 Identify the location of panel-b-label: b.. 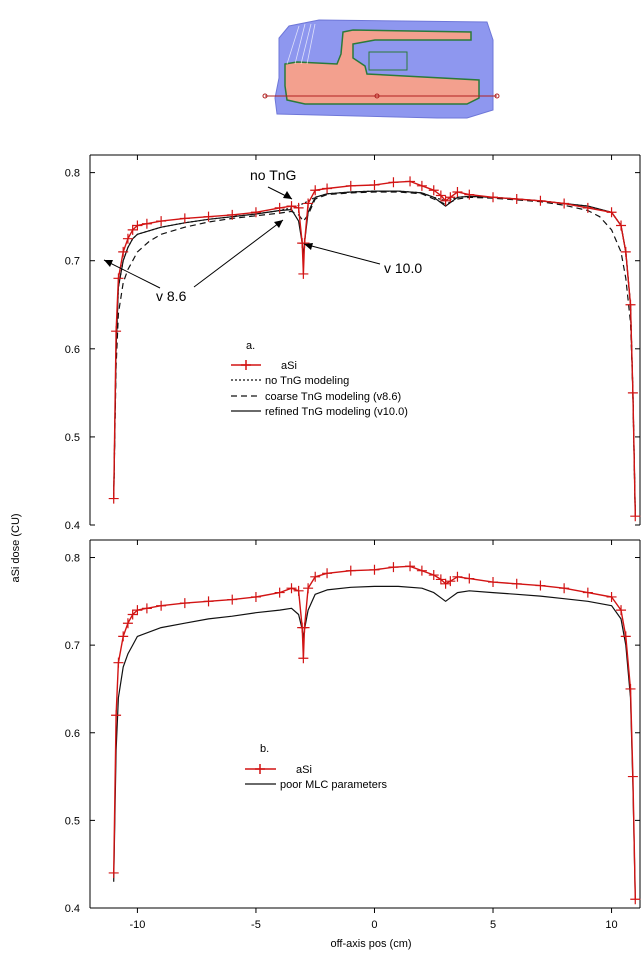
(264, 749).